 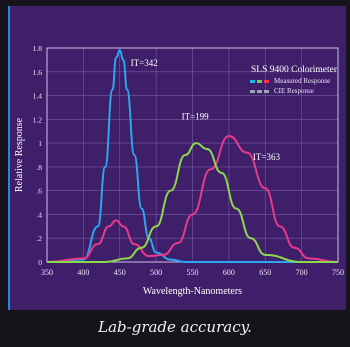 I want to click on y-tick-label: 0, so click(x=40, y=262).